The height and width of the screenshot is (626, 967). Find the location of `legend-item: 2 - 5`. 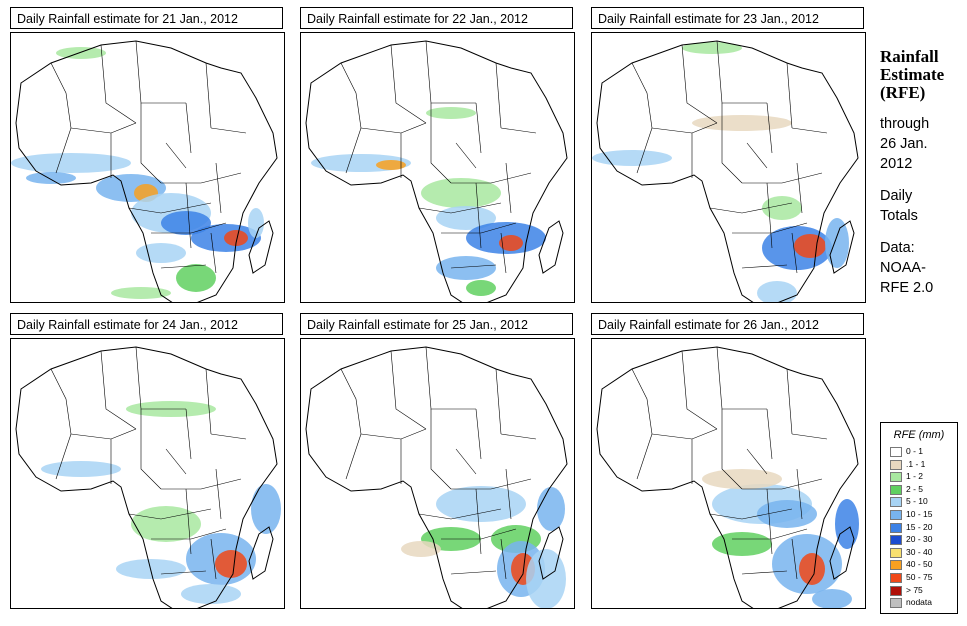

legend-item: 2 - 5 is located at coordinates (923, 490).